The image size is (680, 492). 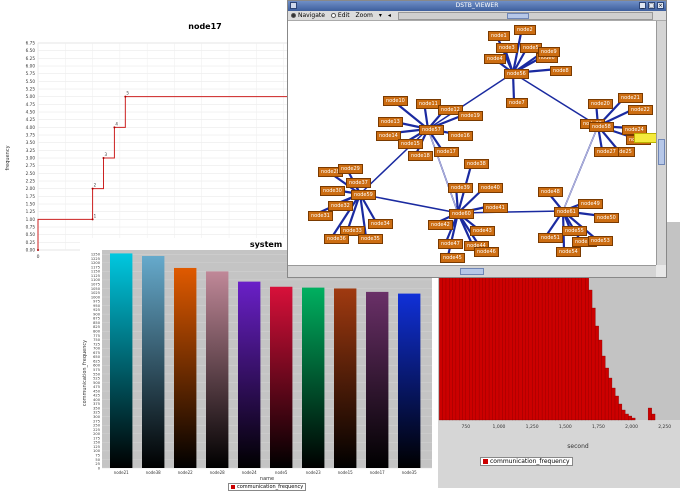 I want to click on graph-node: node55, so click(x=574, y=231).